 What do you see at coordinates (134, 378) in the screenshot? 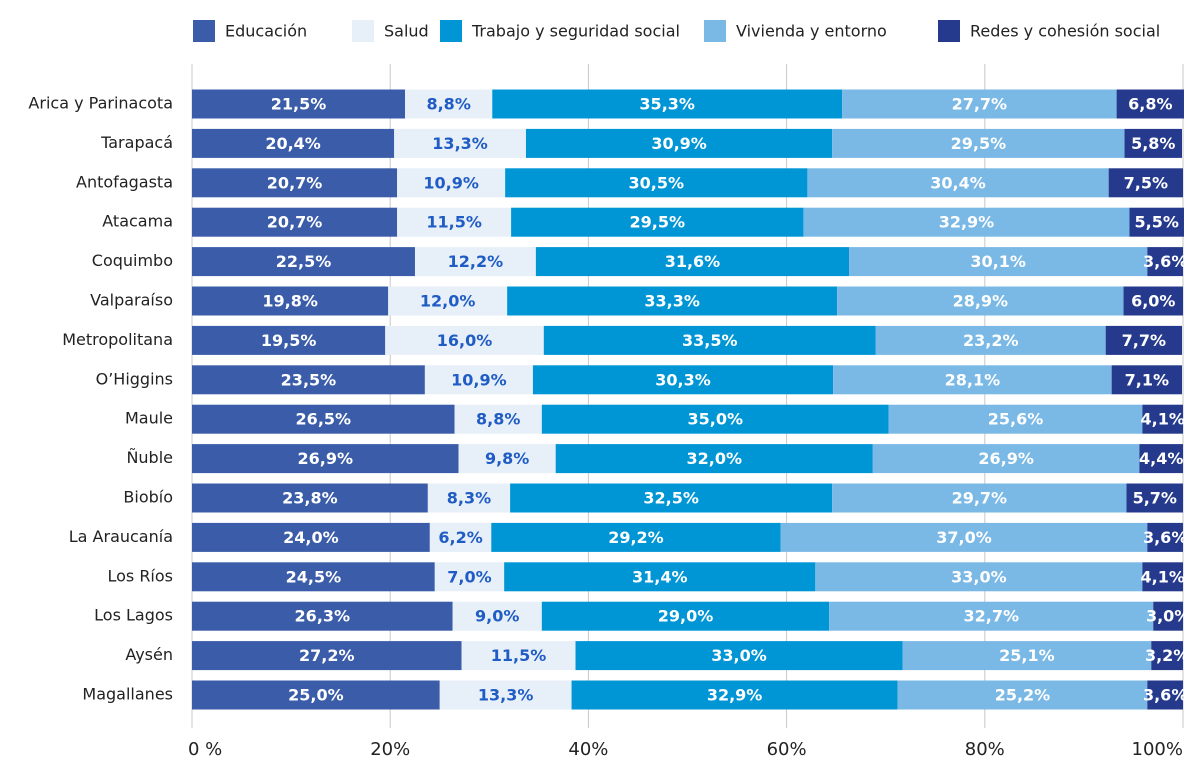
I see `y-tick-label: O’Higgins` at bounding box center [134, 378].